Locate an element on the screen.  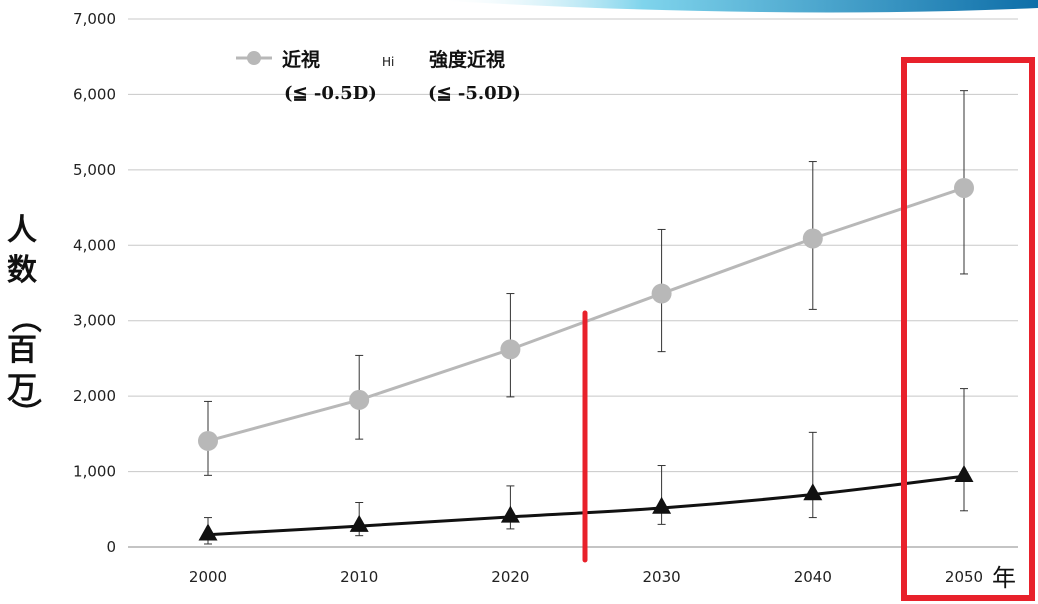
highlight-box-2050 is located at coordinates (968, 329).